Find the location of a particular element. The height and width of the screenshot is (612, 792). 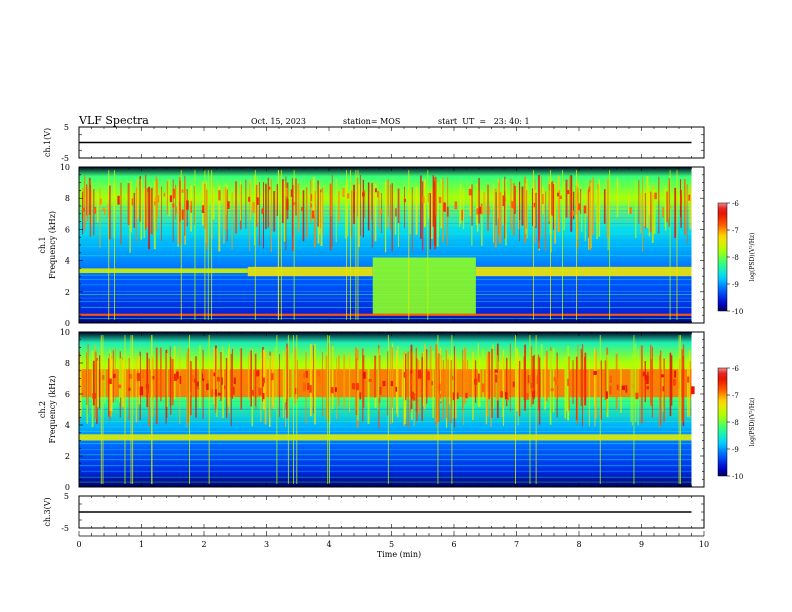

ch1-spectrogram-colorbar-label: log(PSD)(V²/Hz) is located at coordinates (752, 257).